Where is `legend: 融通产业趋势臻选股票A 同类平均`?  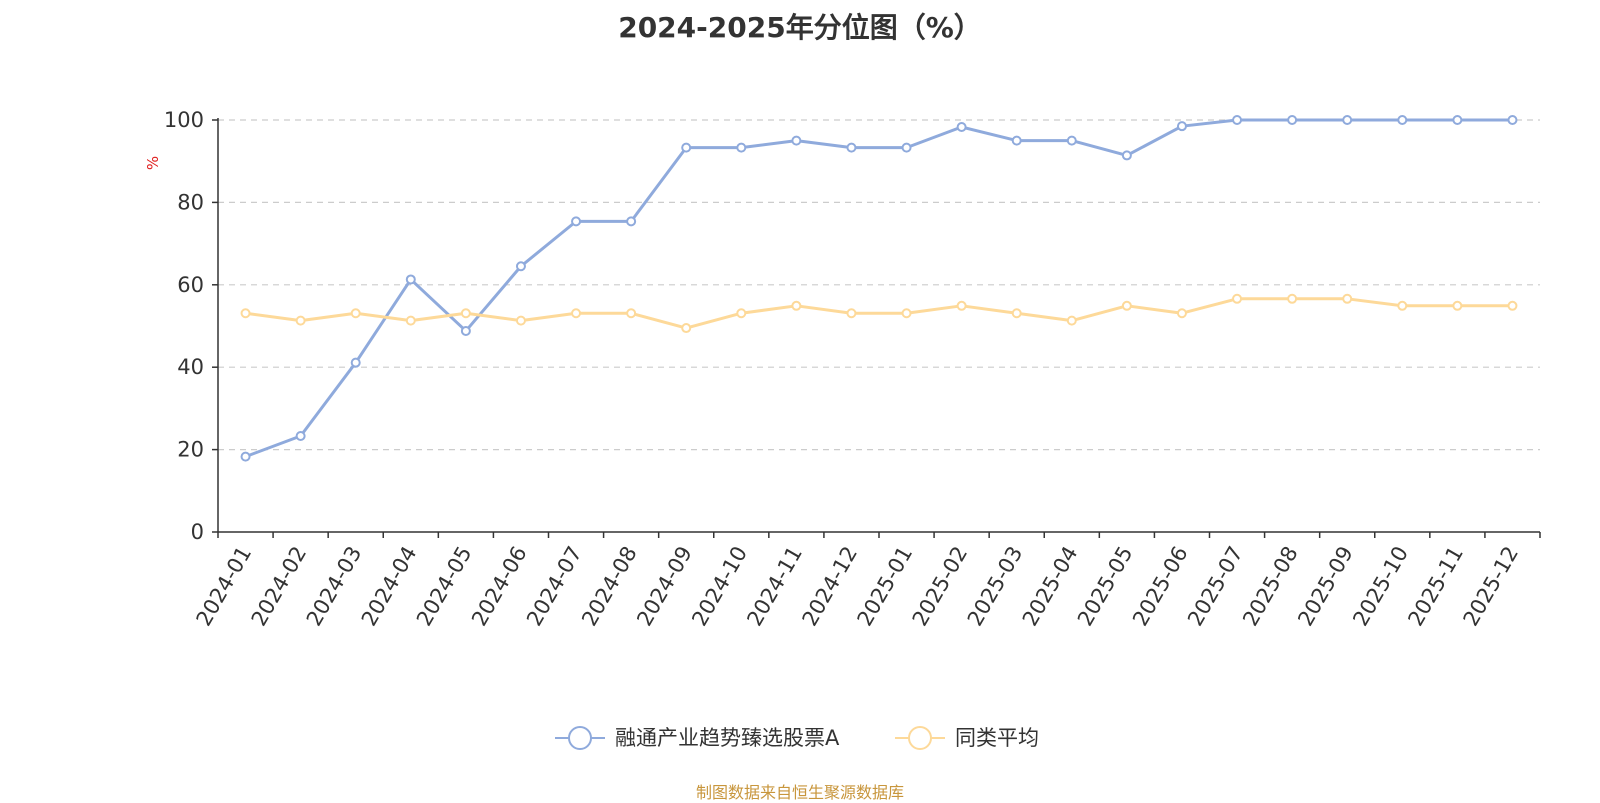
legend: 融通产业趋势臻选股票A 同类平均 is located at coordinates (797, 738).